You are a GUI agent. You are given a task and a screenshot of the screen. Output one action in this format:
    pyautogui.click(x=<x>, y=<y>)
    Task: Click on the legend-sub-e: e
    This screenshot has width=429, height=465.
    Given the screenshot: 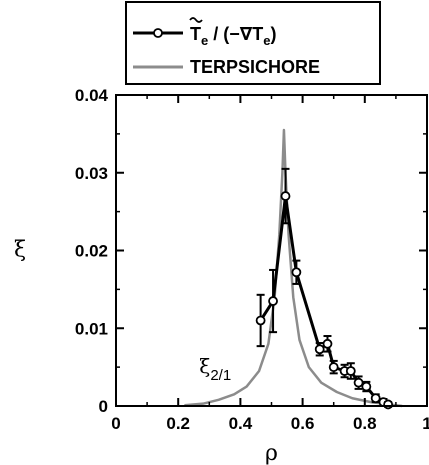 What is the action you would take?
    pyautogui.click(x=204, y=40)
    